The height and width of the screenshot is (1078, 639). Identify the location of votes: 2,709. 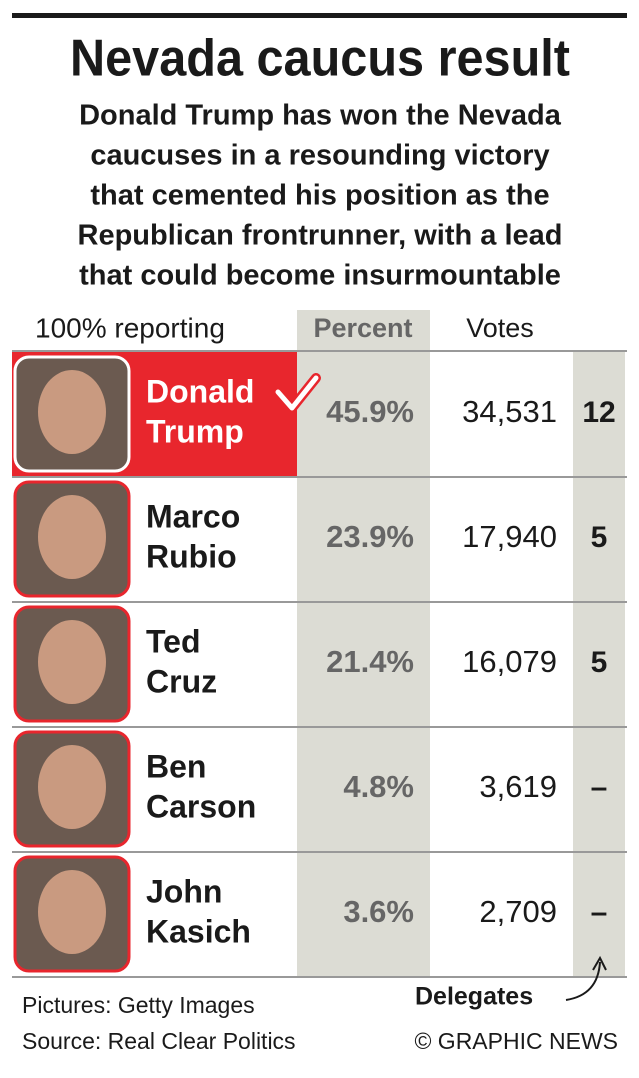
(518, 911).